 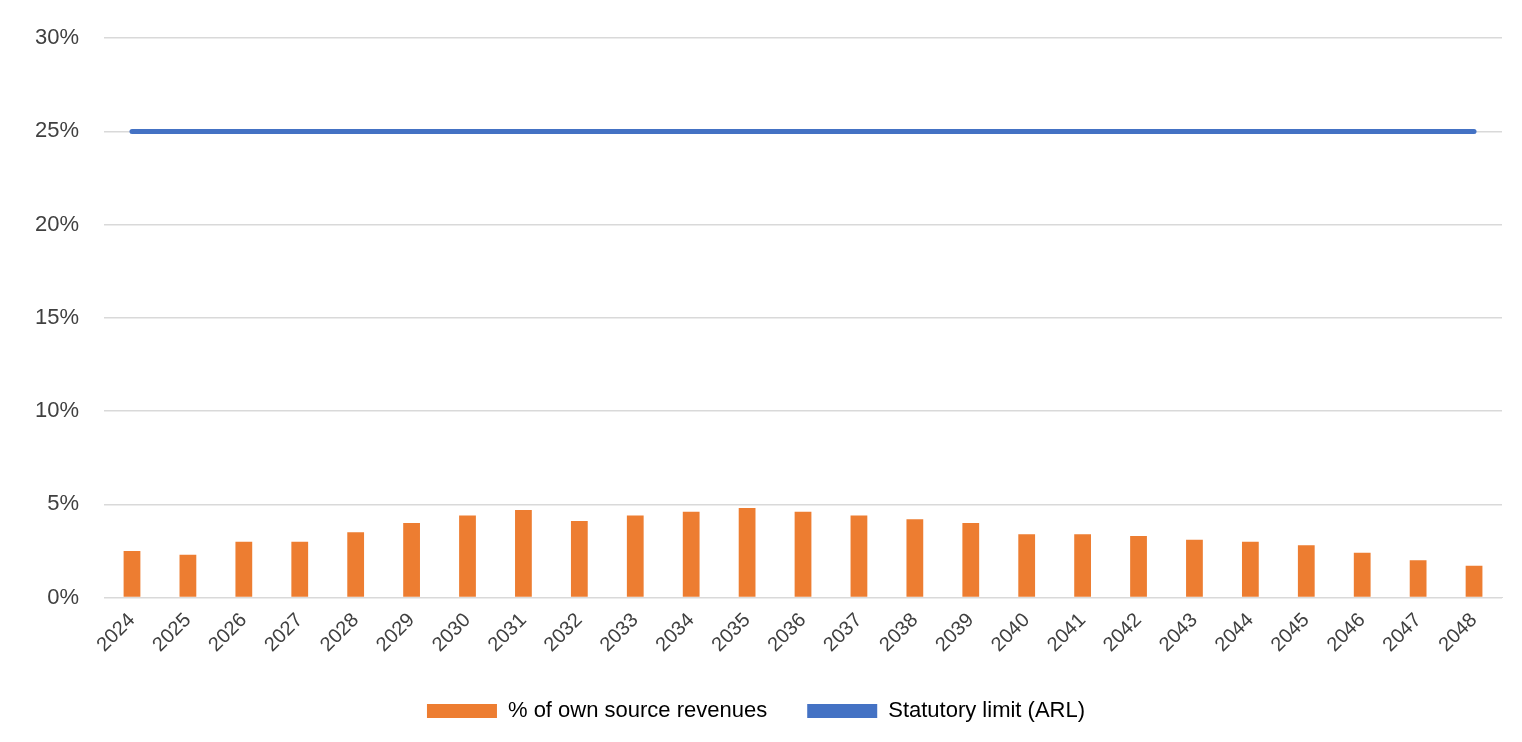 I want to click on legend-label: Statutory limit (ARL), so click(x=987, y=710).